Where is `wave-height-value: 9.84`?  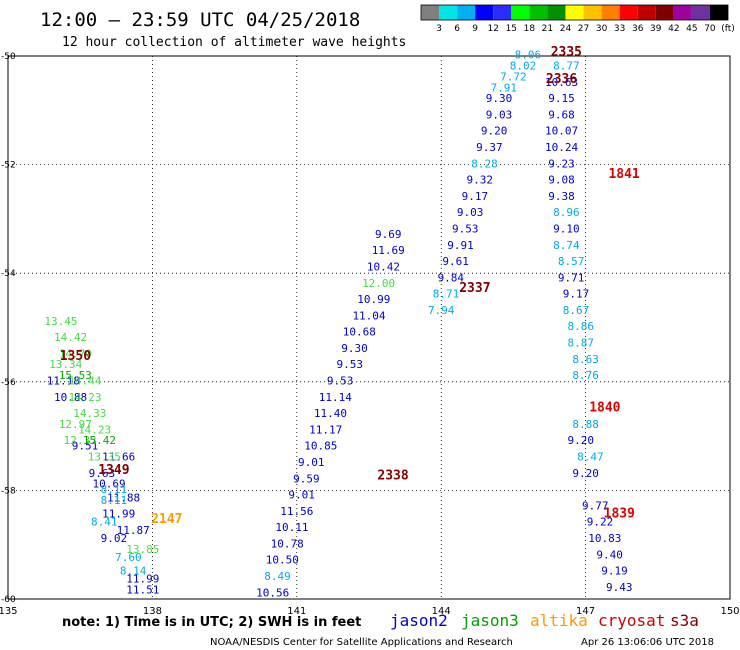
wave-height-value: 9.84 is located at coordinates (451, 277).